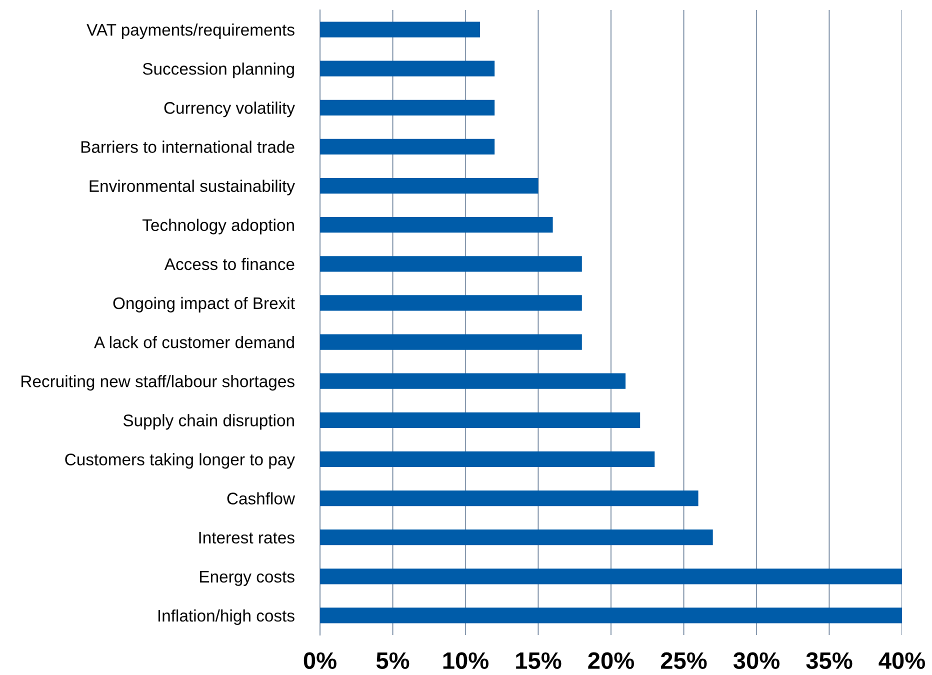 This screenshot has width=932, height=675. What do you see at coordinates (190, 31) in the screenshot?
I see `y-tick-label: VAT payments/requirements` at bounding box center [190, 31].